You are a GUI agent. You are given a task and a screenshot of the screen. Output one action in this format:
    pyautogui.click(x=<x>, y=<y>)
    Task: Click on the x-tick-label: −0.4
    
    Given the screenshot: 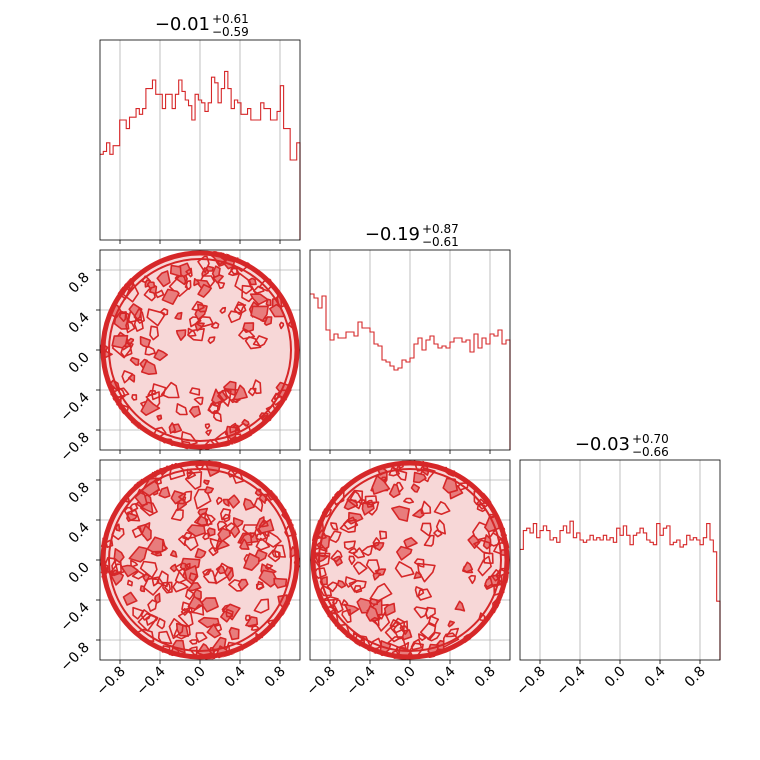 What is the action you would take?
    pyautogui.click(x=570, y=680)
    